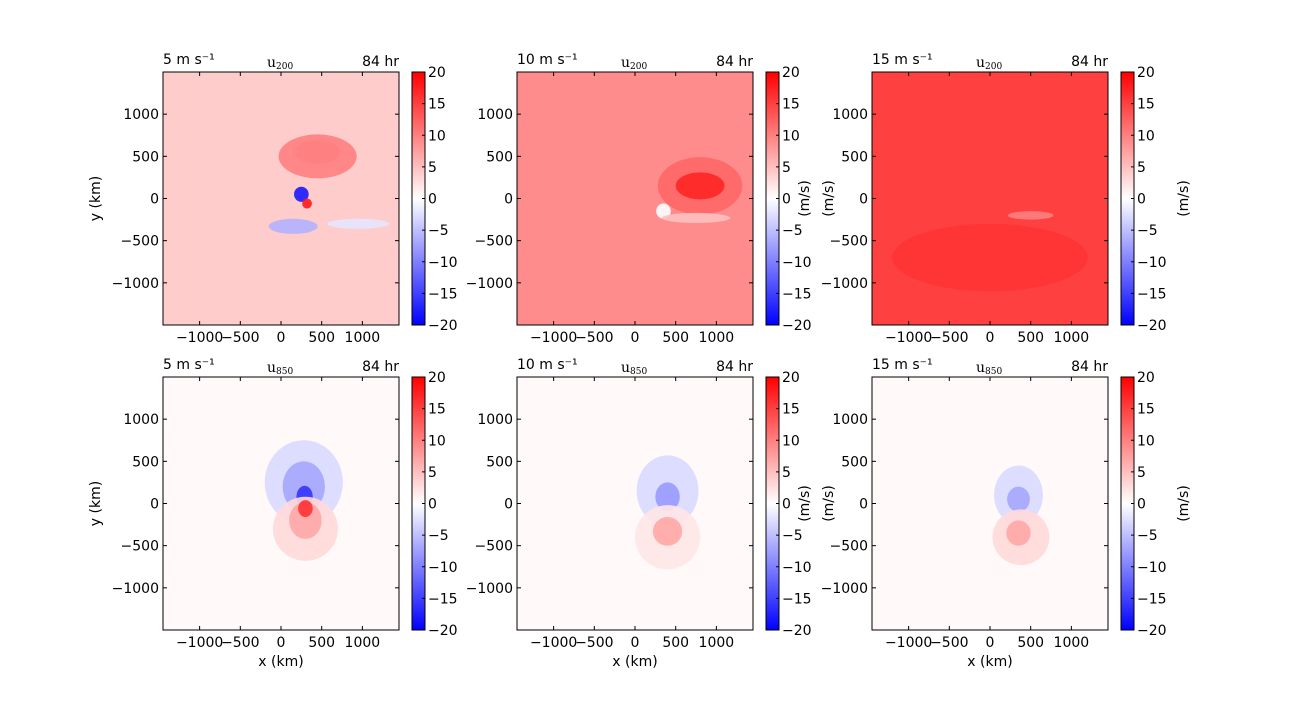 Image resolution: width=1296 pixels, height=720 pixels. I want to click on panel-left-title: 15 m s⁻¹, so click(902, 365).